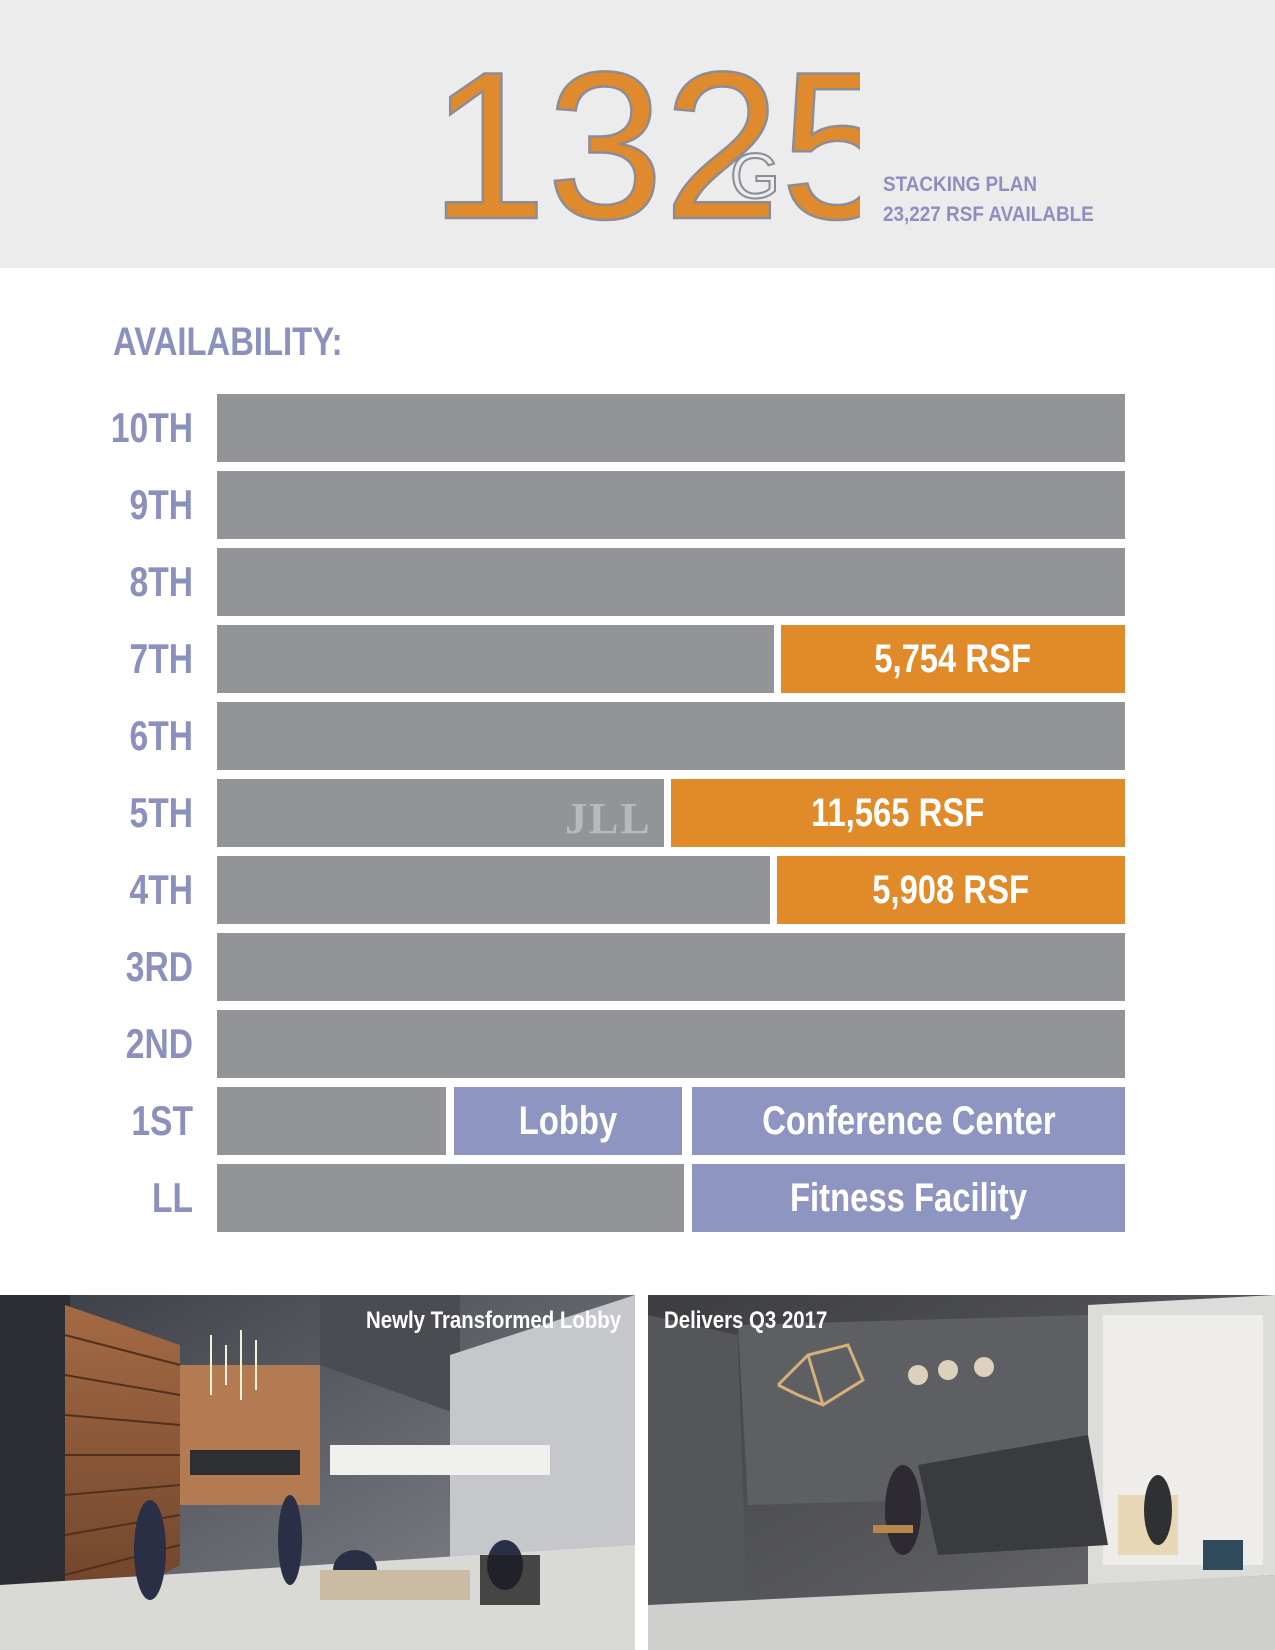  What do you see at coordinates (161, 812) in the screenshot?
I see `floor-label-5th: 5TH` at bounding box center [161, 812].